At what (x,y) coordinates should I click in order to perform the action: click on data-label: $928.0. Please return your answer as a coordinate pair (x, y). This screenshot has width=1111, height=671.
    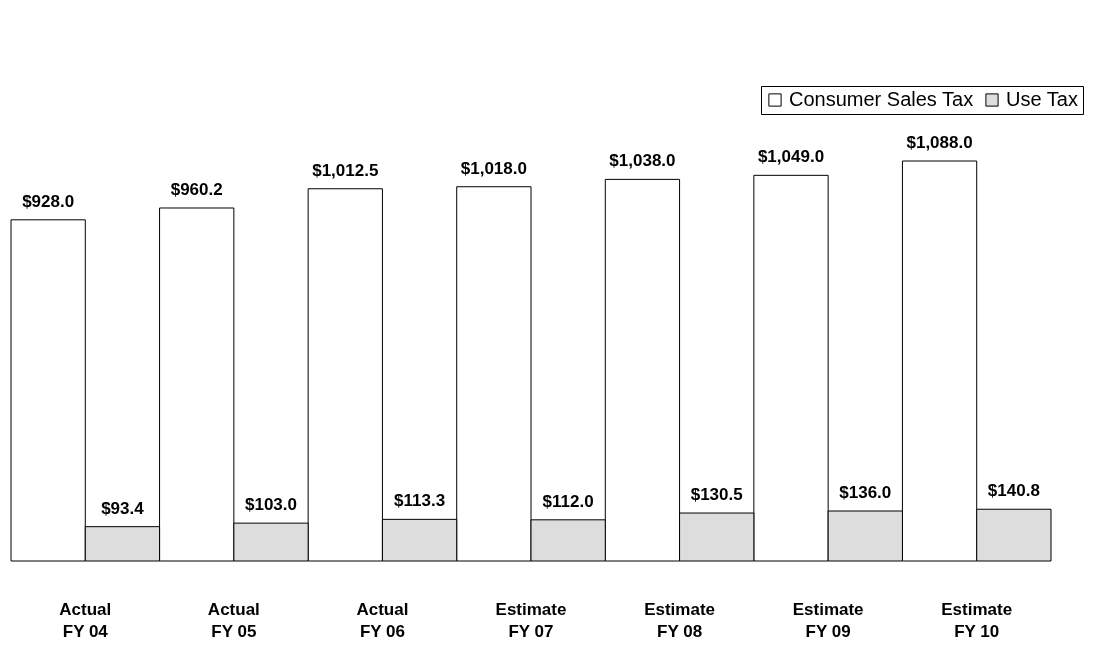
    Looking at the image, I should click on (48, 201).